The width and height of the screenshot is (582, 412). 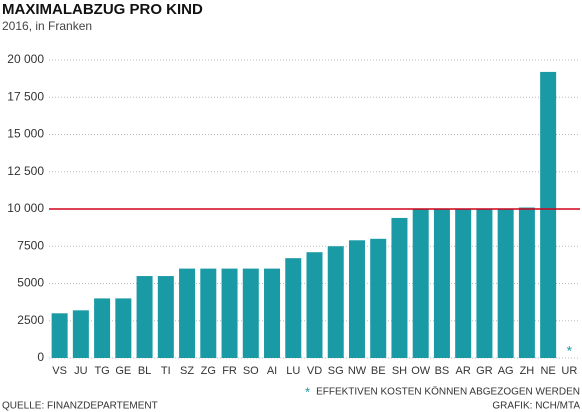 What do you see at coordinates (30, 283) in the screenshot?
I see `y-tick-label: 5000` at bounding box center [30, 283].